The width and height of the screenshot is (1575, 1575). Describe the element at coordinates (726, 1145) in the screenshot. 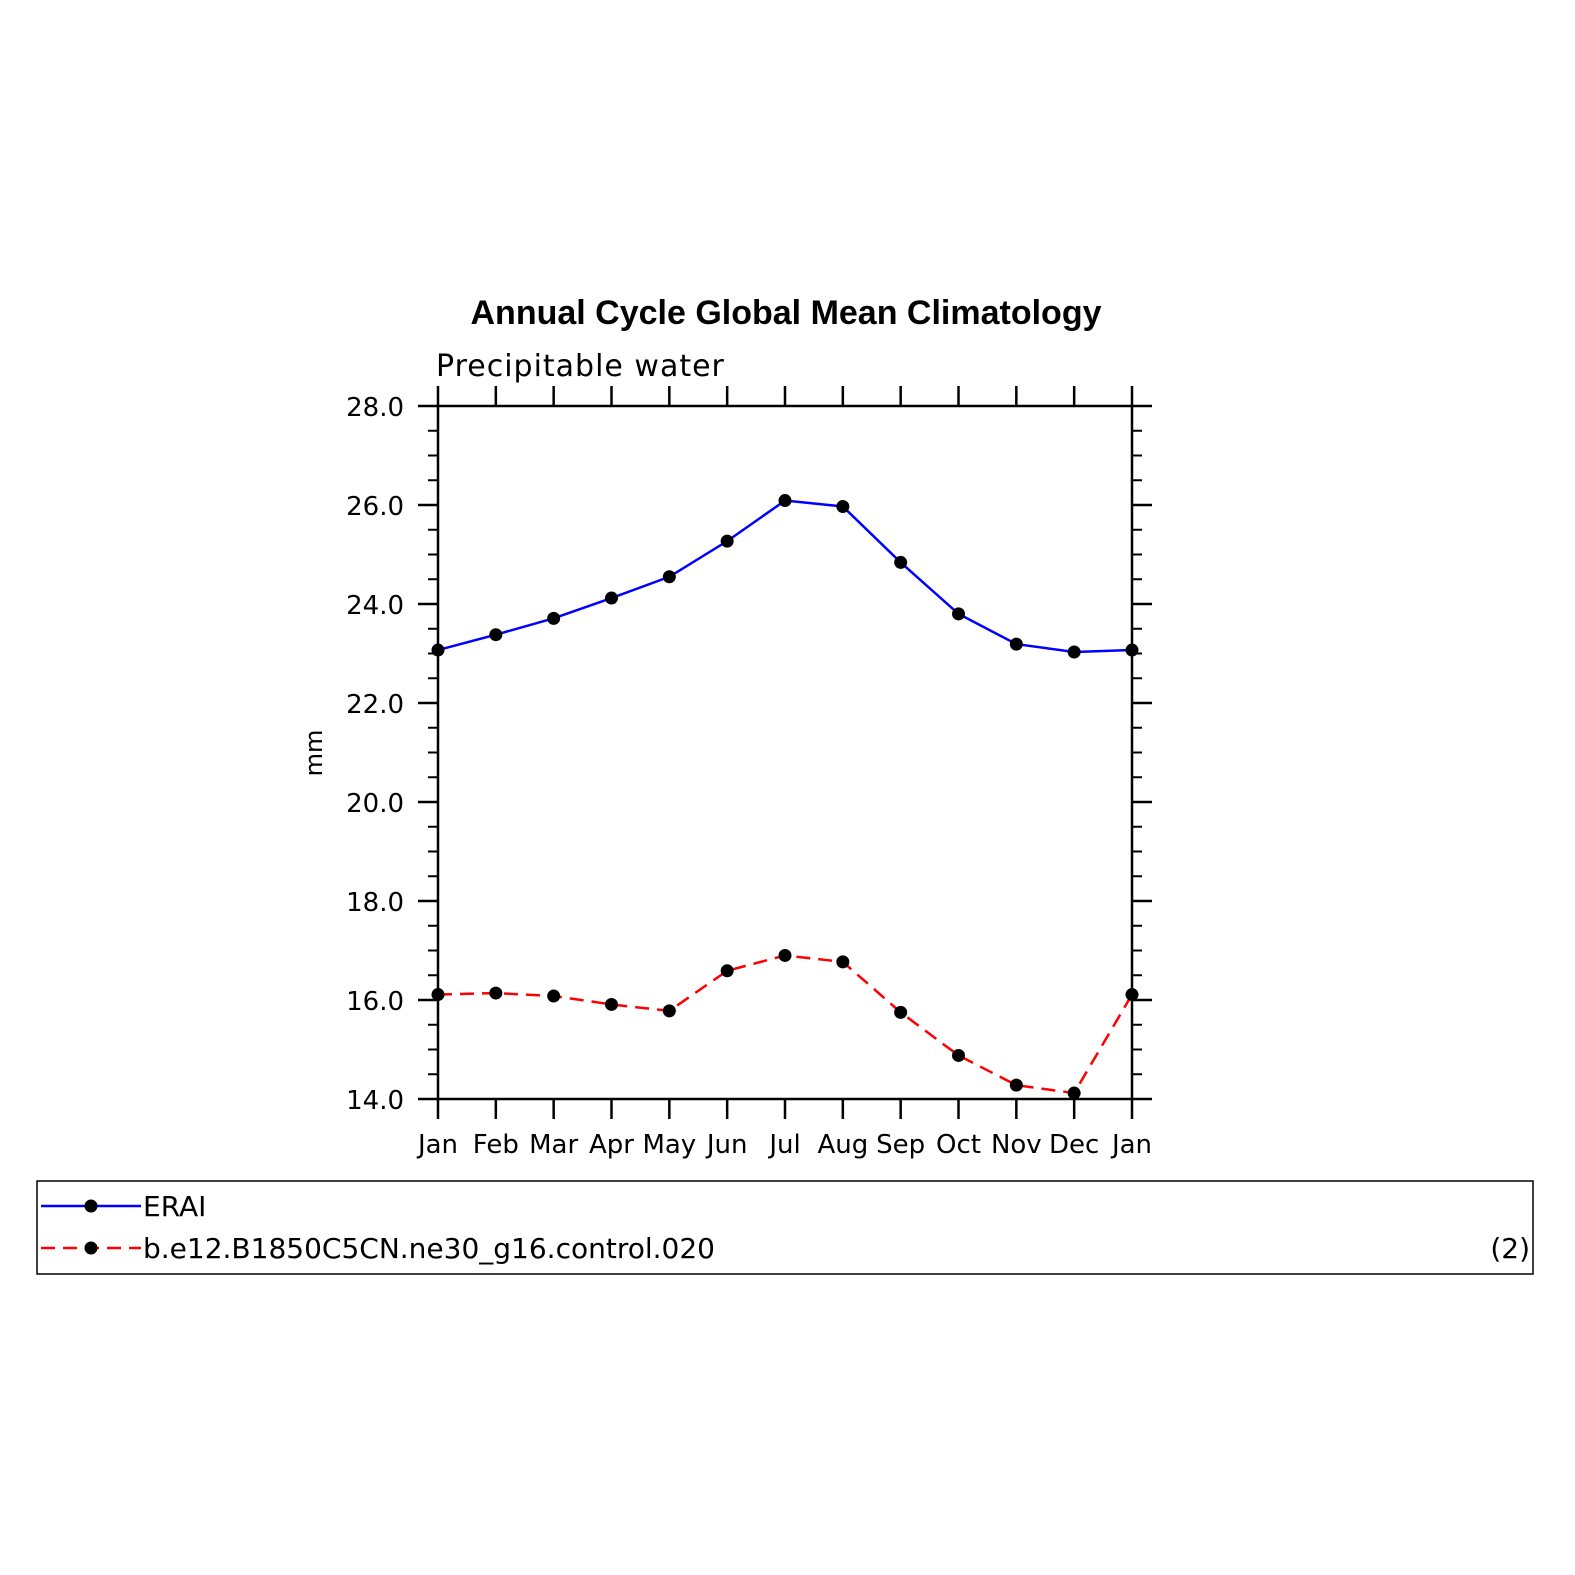

I see `x-tick-label: Jun` at that location.